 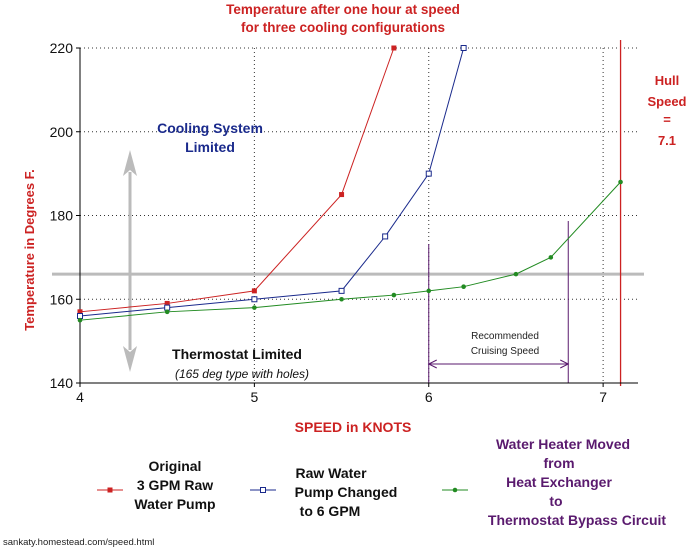 I want to click on cooling-limited-line-1: Cooling System, so click(x=210, y=128).